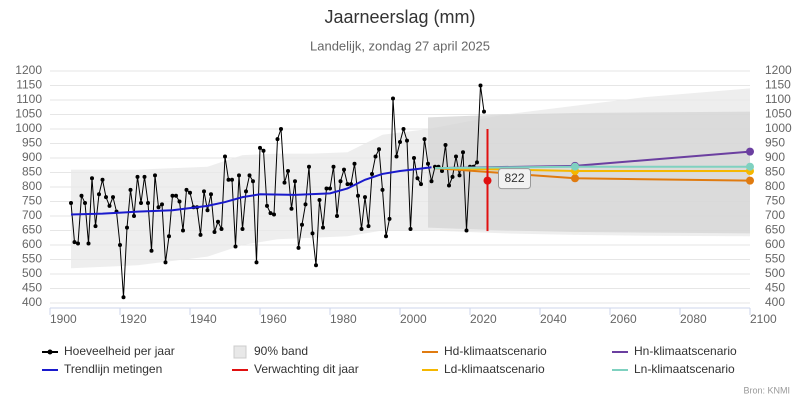  Describe the element at coordinates (674, 351) in the screenshot. I see `legend-item: Hn-klimaatscenario` at that location.